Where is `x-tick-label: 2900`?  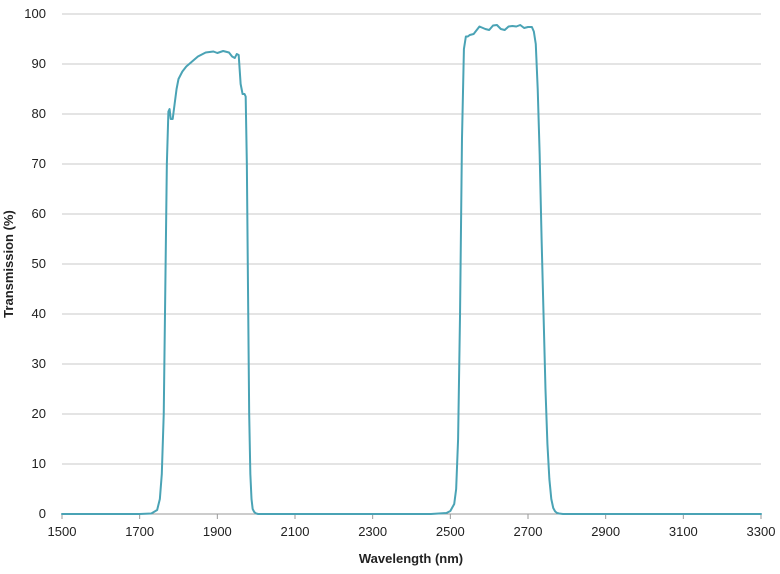 x-tick-label: 2900 is located at coordinates (605, 531).